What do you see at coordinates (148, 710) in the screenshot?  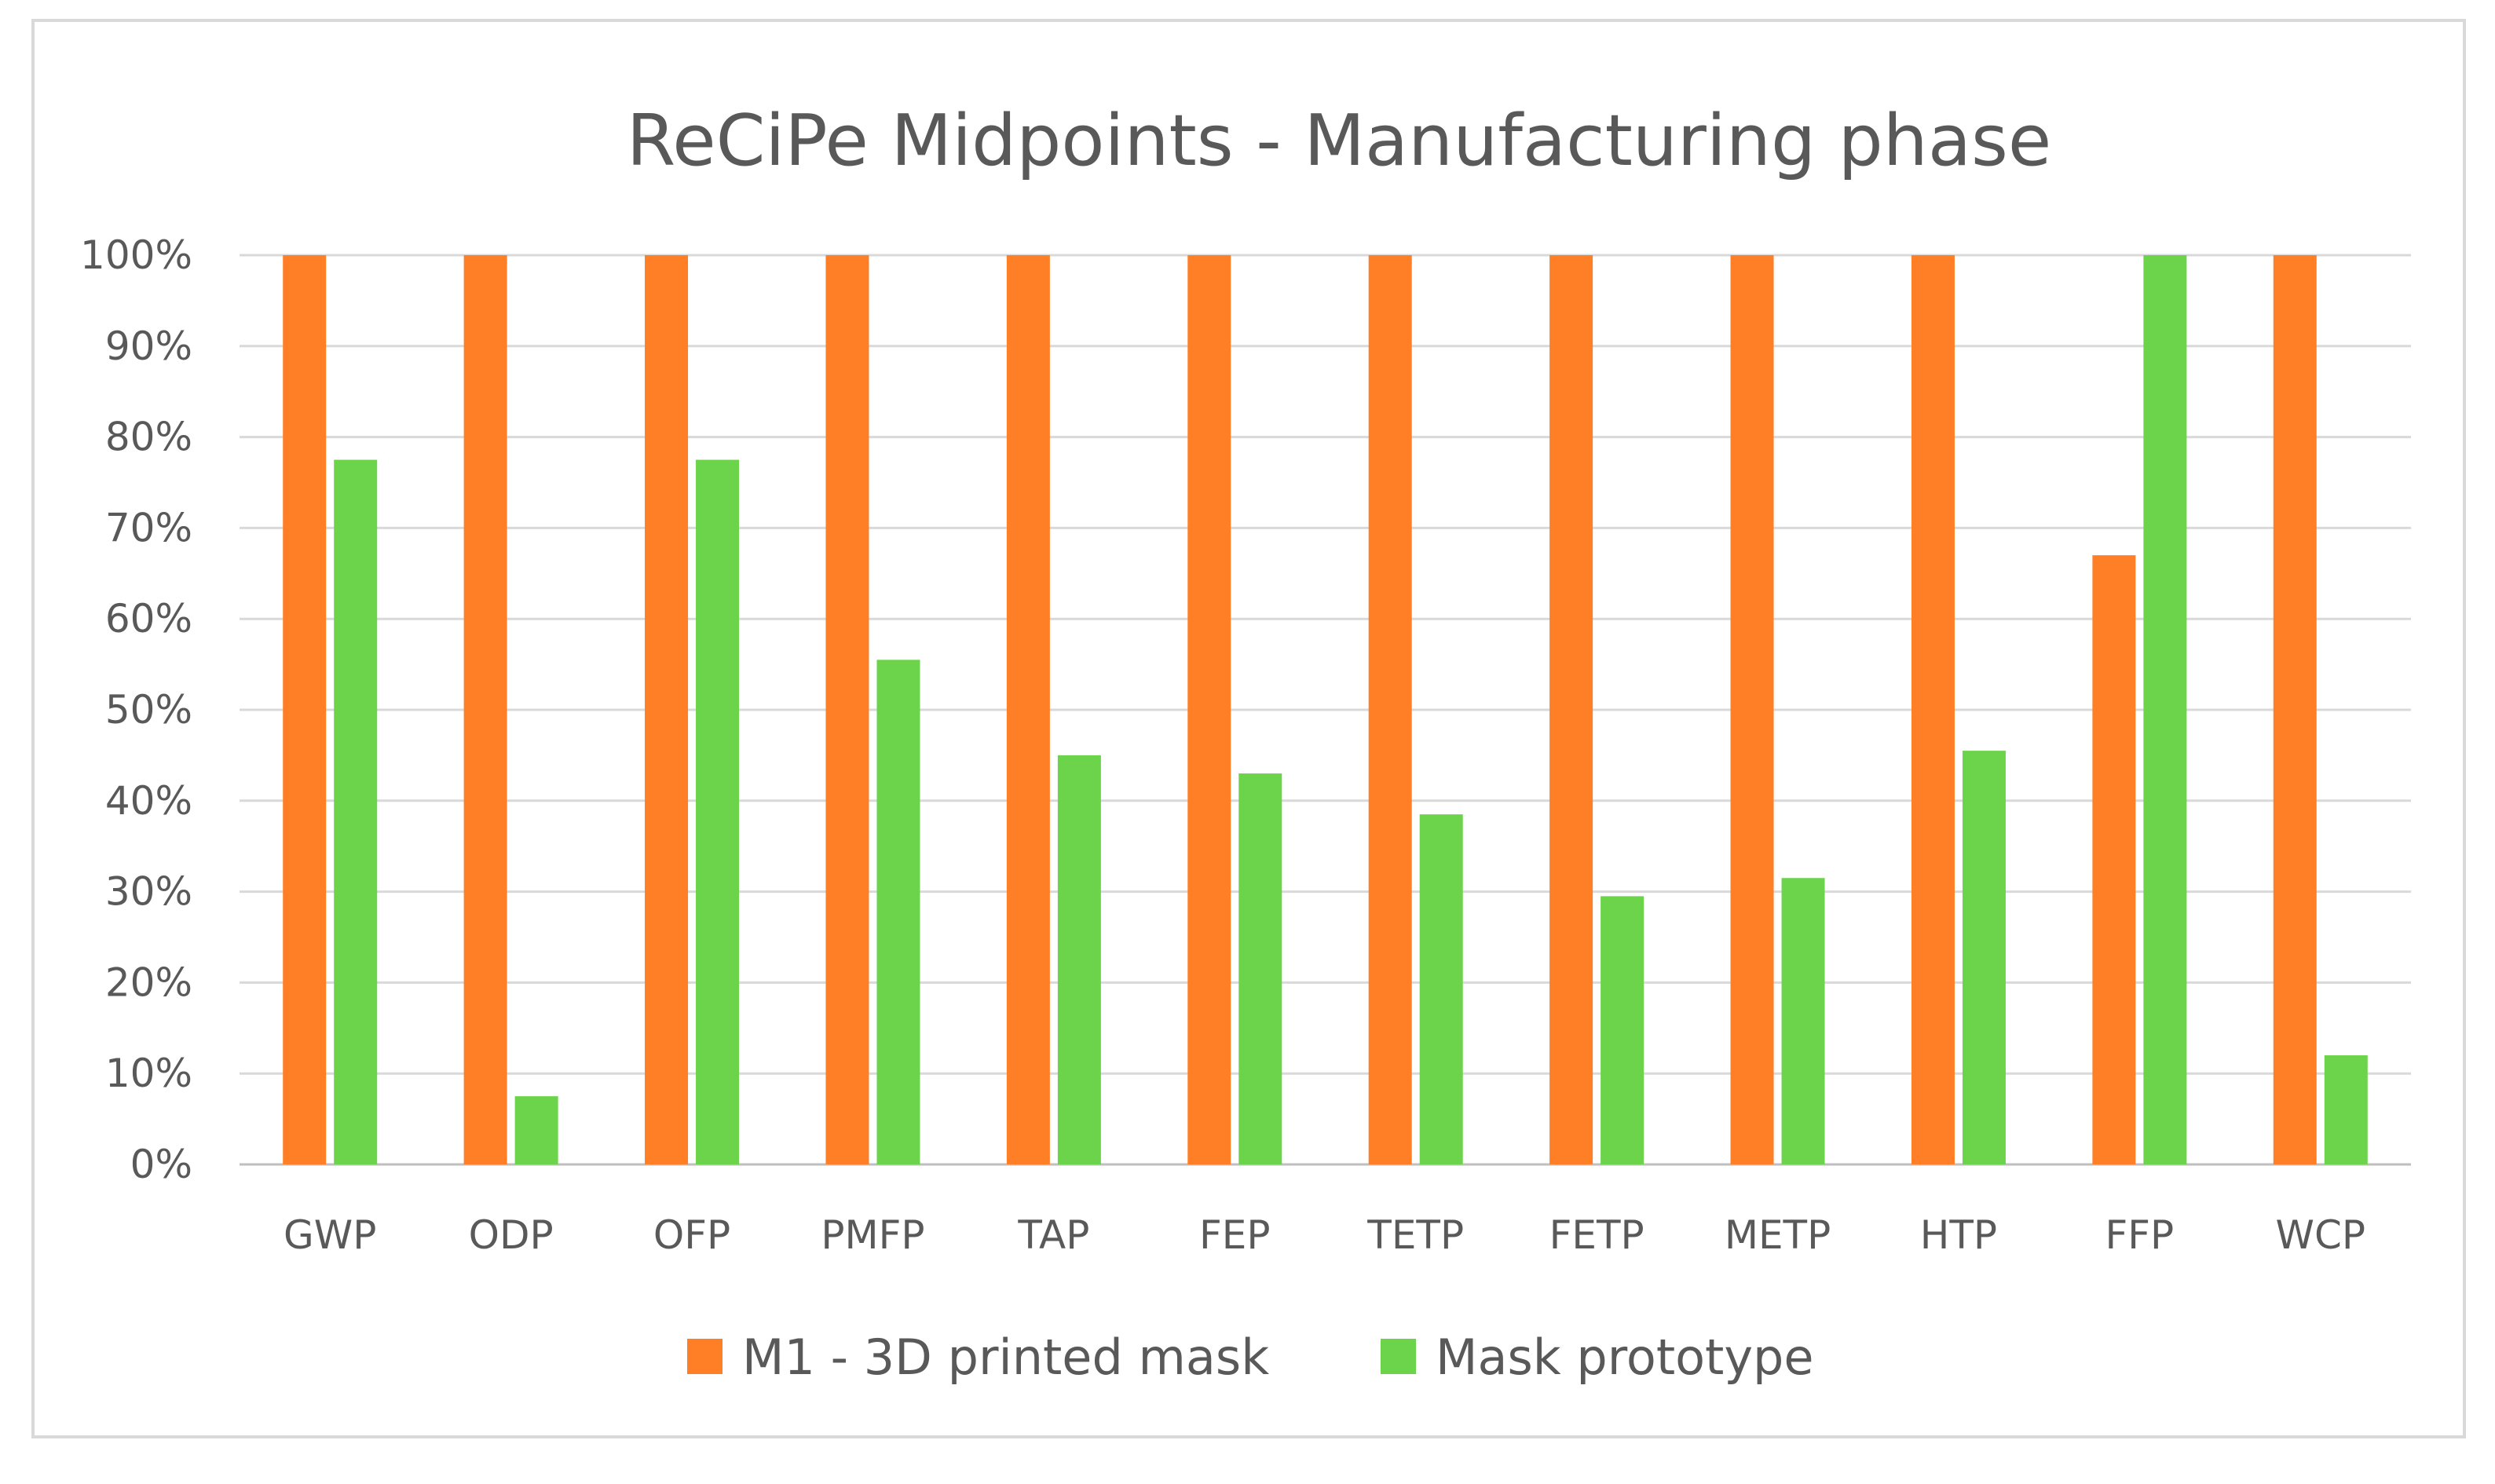 I see `y-tick-label: 50%` at bounding box center [148, 710].